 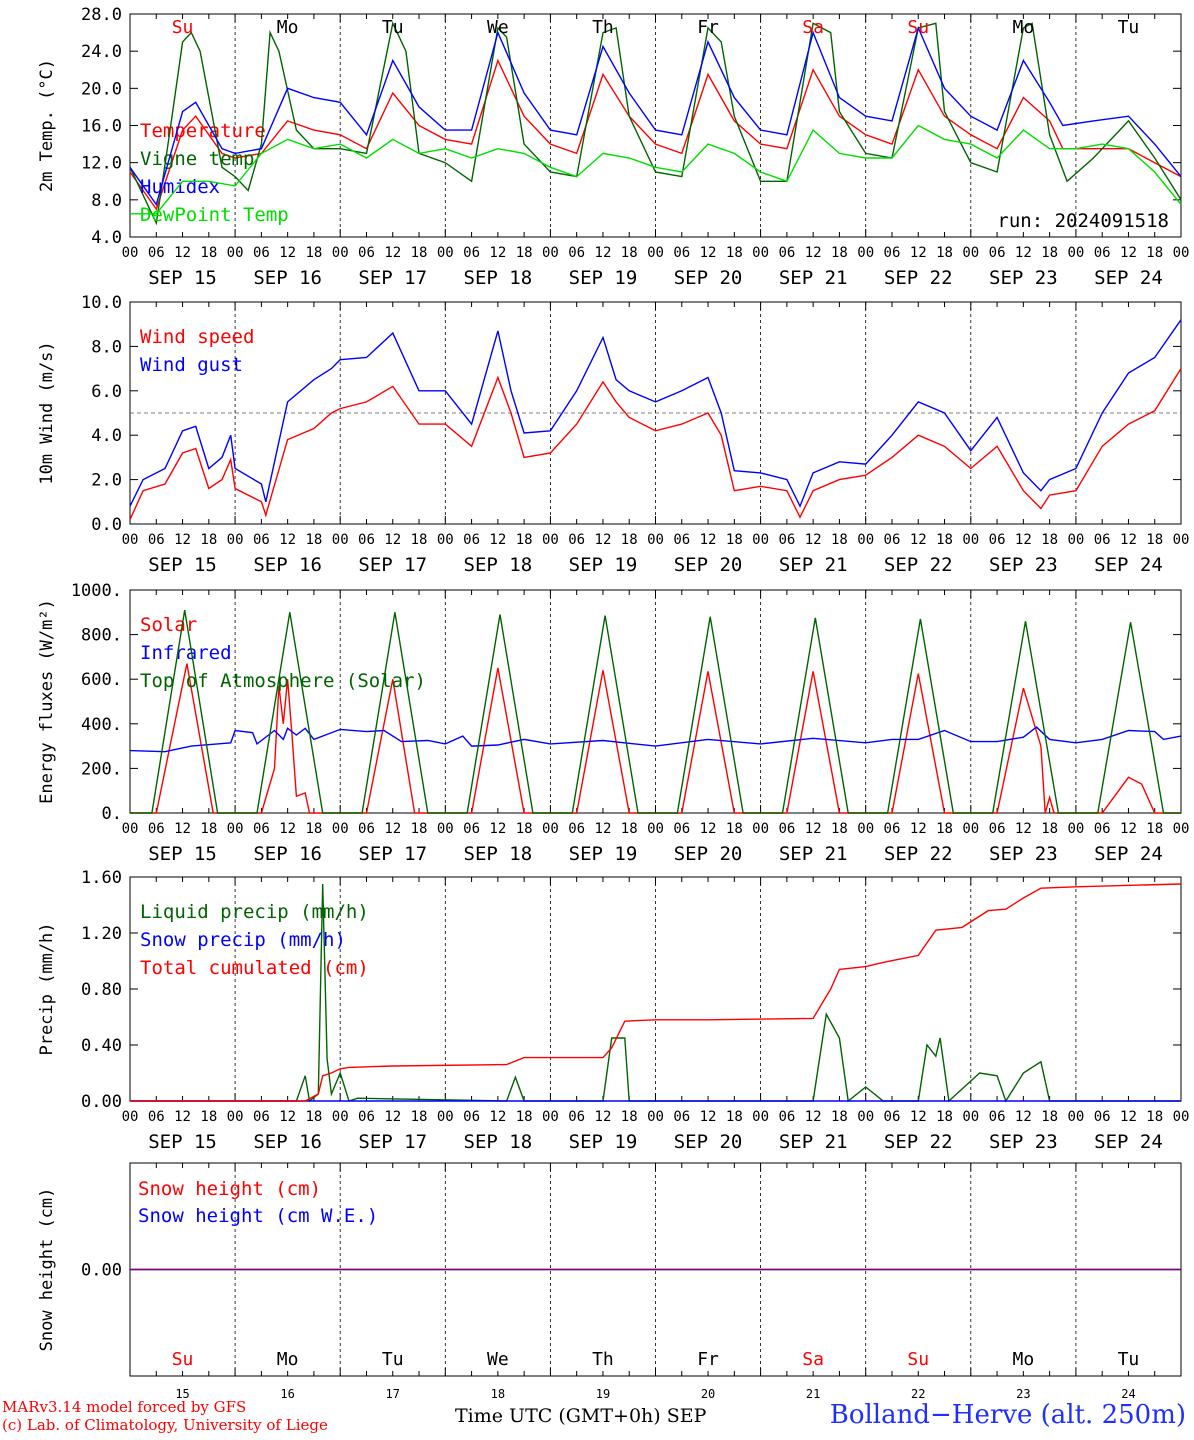 What do you see at coordinates (393, 1359) in the screenshot?
I see `weekday-label: Tu` at bounding box center [393, 1359].